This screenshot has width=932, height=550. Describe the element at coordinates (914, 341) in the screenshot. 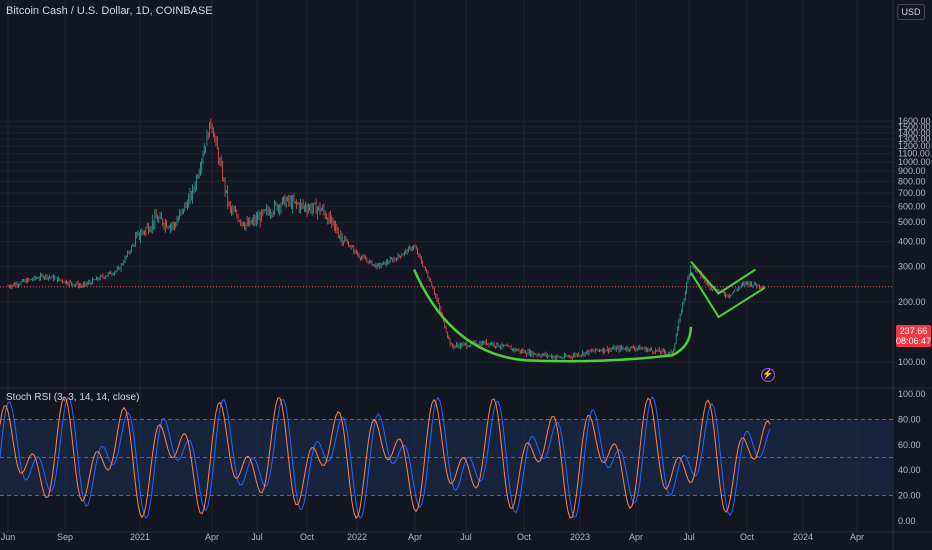

I see `bar-countdown: 08:06:47` at that location.